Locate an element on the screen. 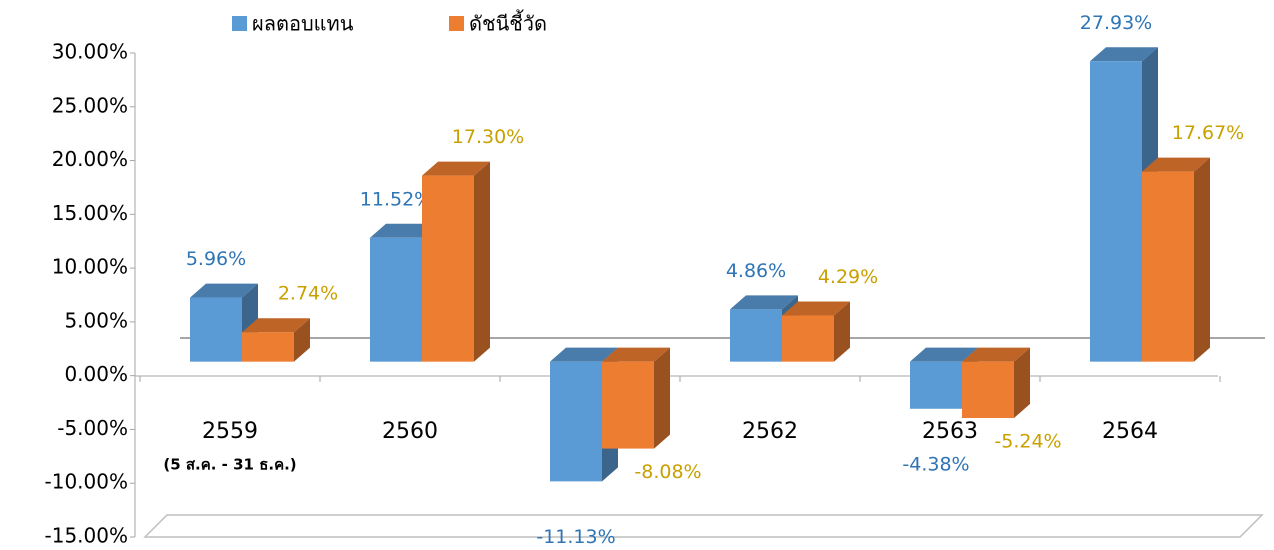 The width and height of the screenshot is (1274, 550). legend-label: ดัชนีชี้วัด is located at coordinates (508, 23).